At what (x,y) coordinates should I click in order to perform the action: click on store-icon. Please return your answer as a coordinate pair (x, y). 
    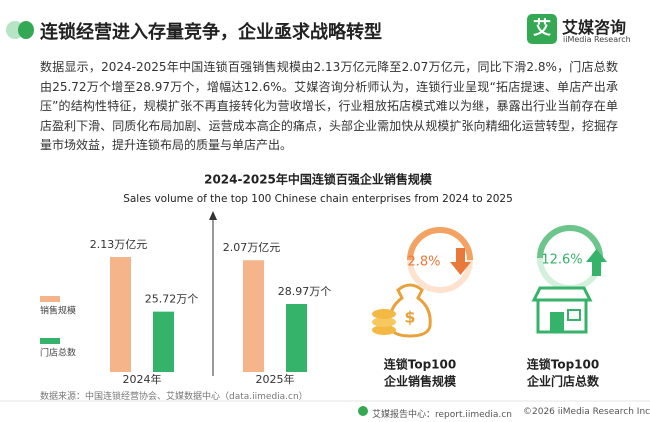
    Looking at the image, I should click on (562, 310).